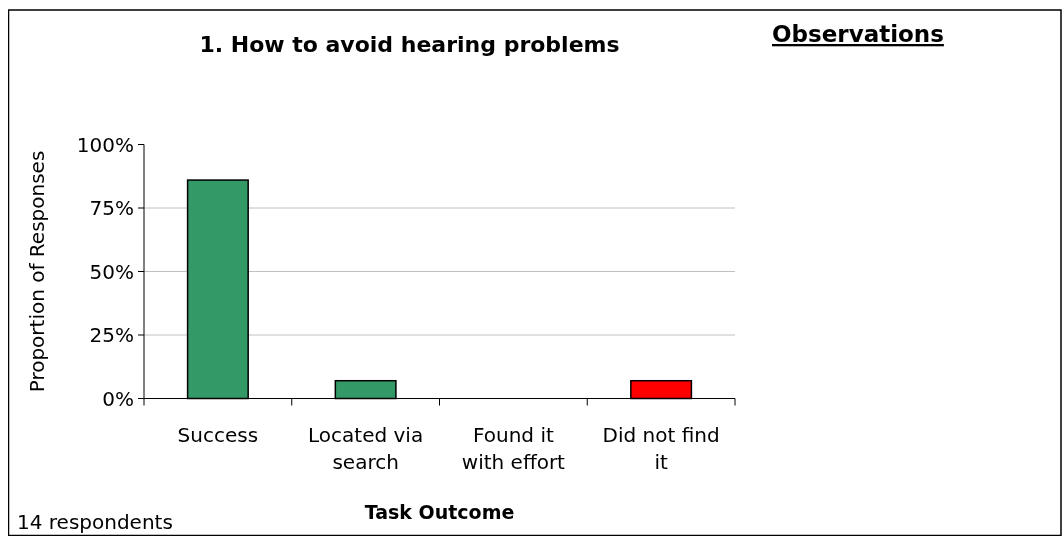 This screenshot has width=1064, height=538. I want to click on y-tick-label: 100%, so click(105, 144).